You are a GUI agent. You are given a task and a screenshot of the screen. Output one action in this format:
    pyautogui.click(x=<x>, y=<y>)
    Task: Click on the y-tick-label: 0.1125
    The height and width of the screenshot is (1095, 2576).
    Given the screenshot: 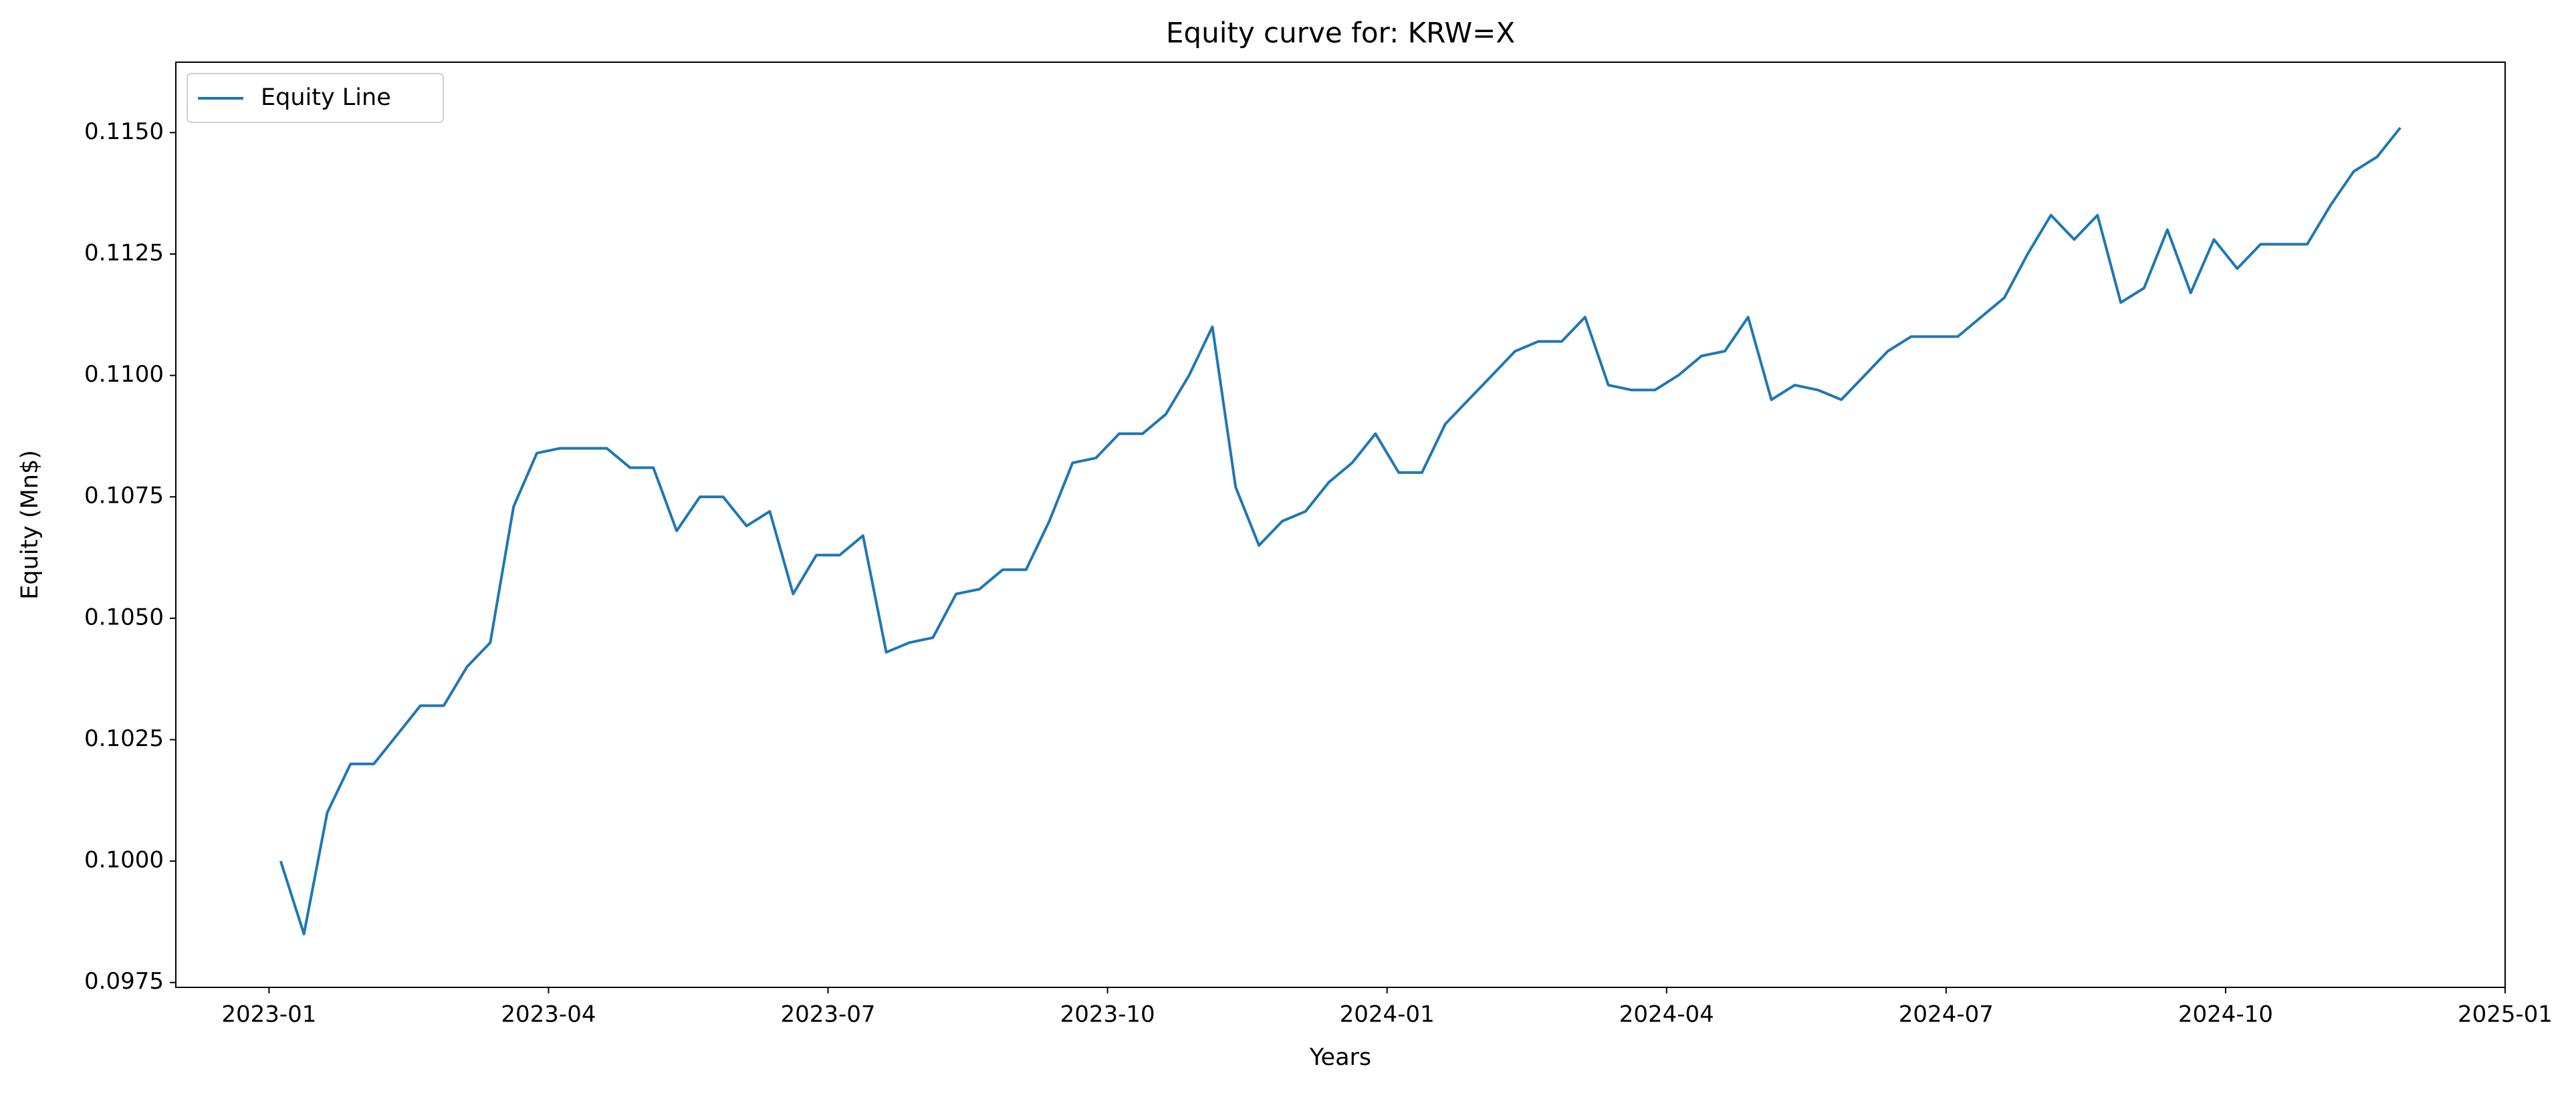 What is the action you would take?
    pyautogui.click(x=124, y=252)
    